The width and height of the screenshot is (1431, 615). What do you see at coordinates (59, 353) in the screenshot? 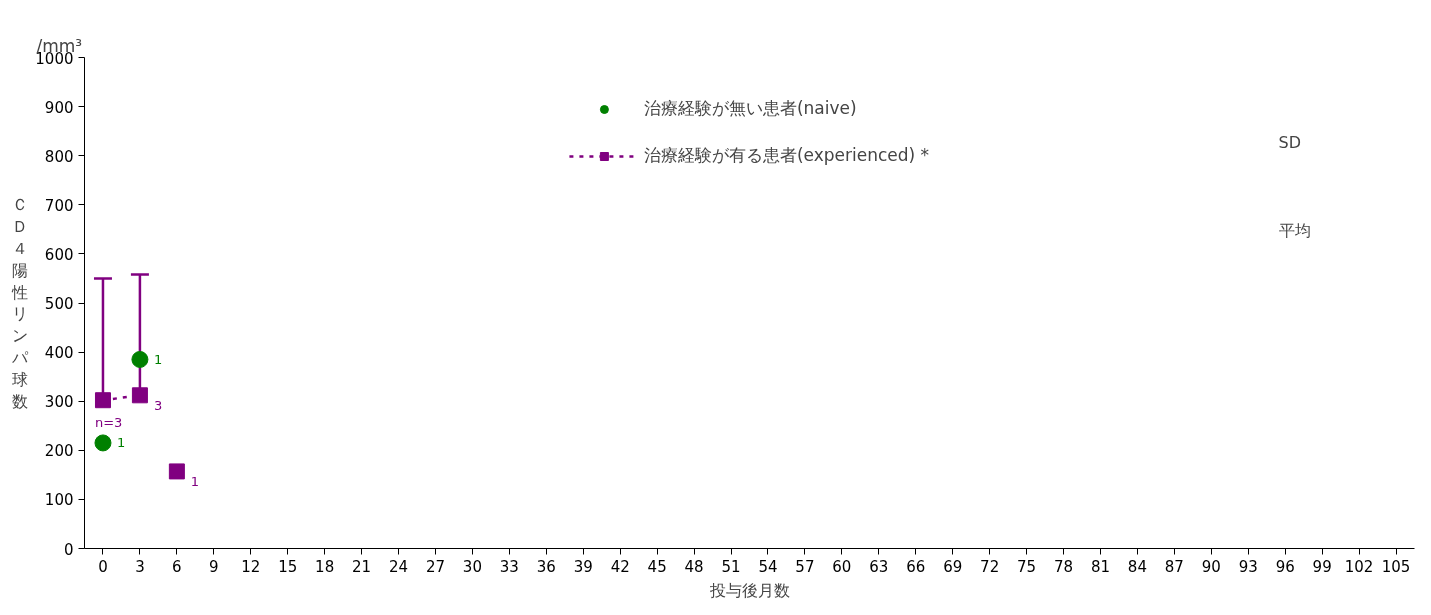
I see `y-tick-label: 400` at bounding box center [59, 353].